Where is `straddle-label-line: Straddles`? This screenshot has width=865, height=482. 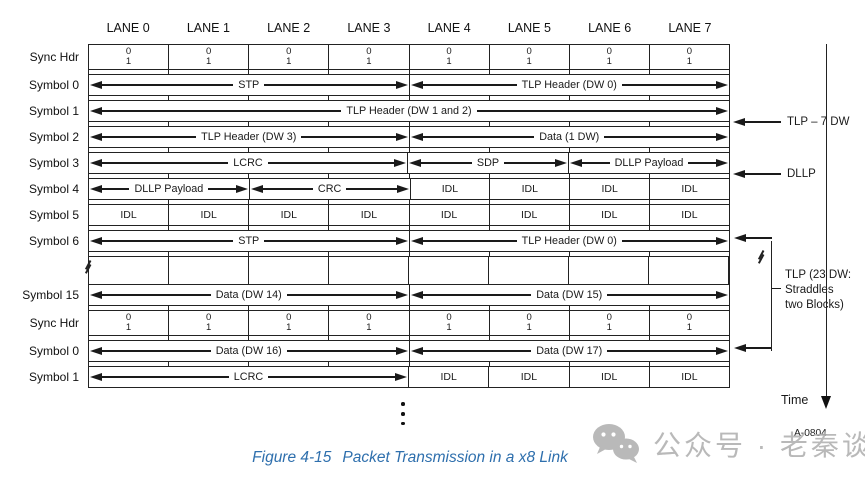 straddle-label-line: Straddles is located at coordinates (809, 290).